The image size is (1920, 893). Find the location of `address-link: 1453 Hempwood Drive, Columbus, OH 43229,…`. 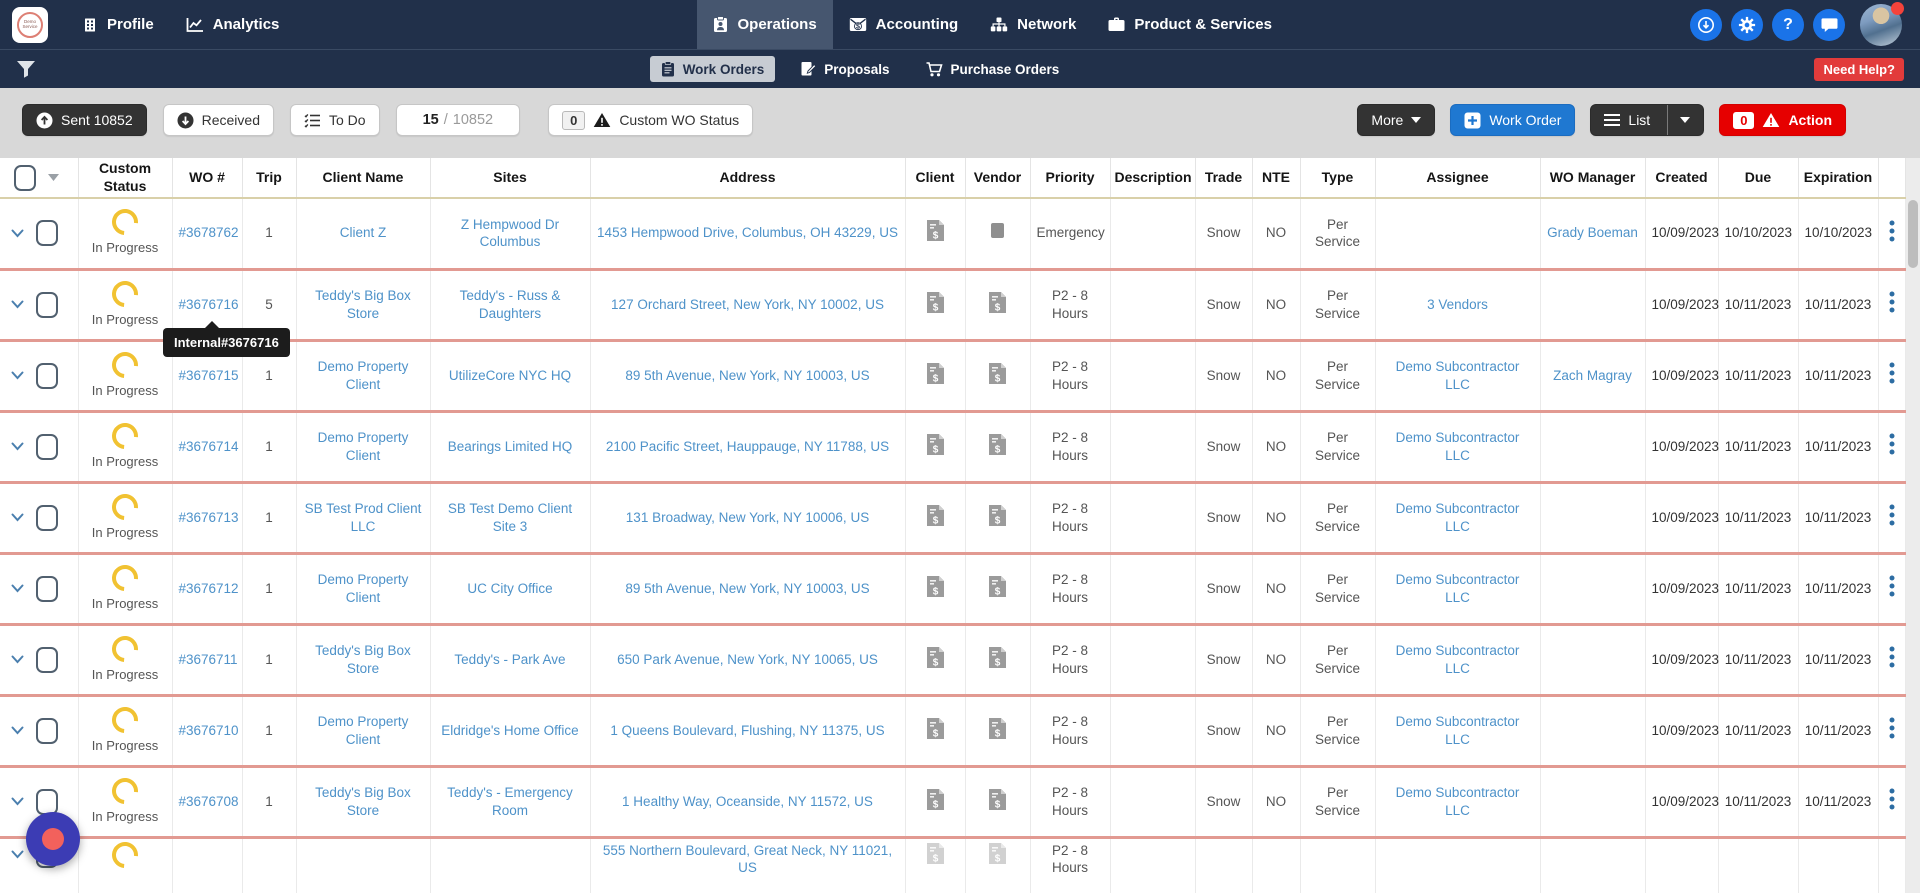

address-link: 1453 Hempwood Drive, Columbus, OH 43229,… is located at coordinates (747, 233).